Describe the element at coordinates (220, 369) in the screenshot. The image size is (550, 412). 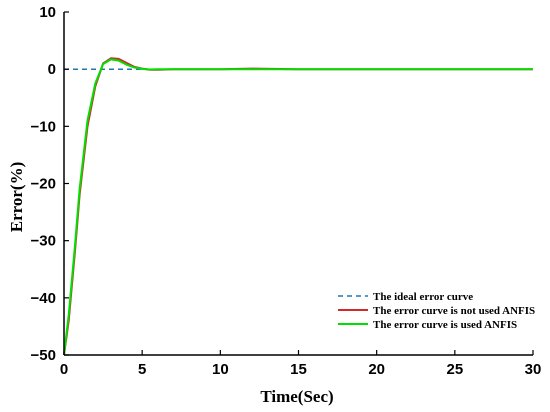
I see `x-tick-label: 10` at that location.